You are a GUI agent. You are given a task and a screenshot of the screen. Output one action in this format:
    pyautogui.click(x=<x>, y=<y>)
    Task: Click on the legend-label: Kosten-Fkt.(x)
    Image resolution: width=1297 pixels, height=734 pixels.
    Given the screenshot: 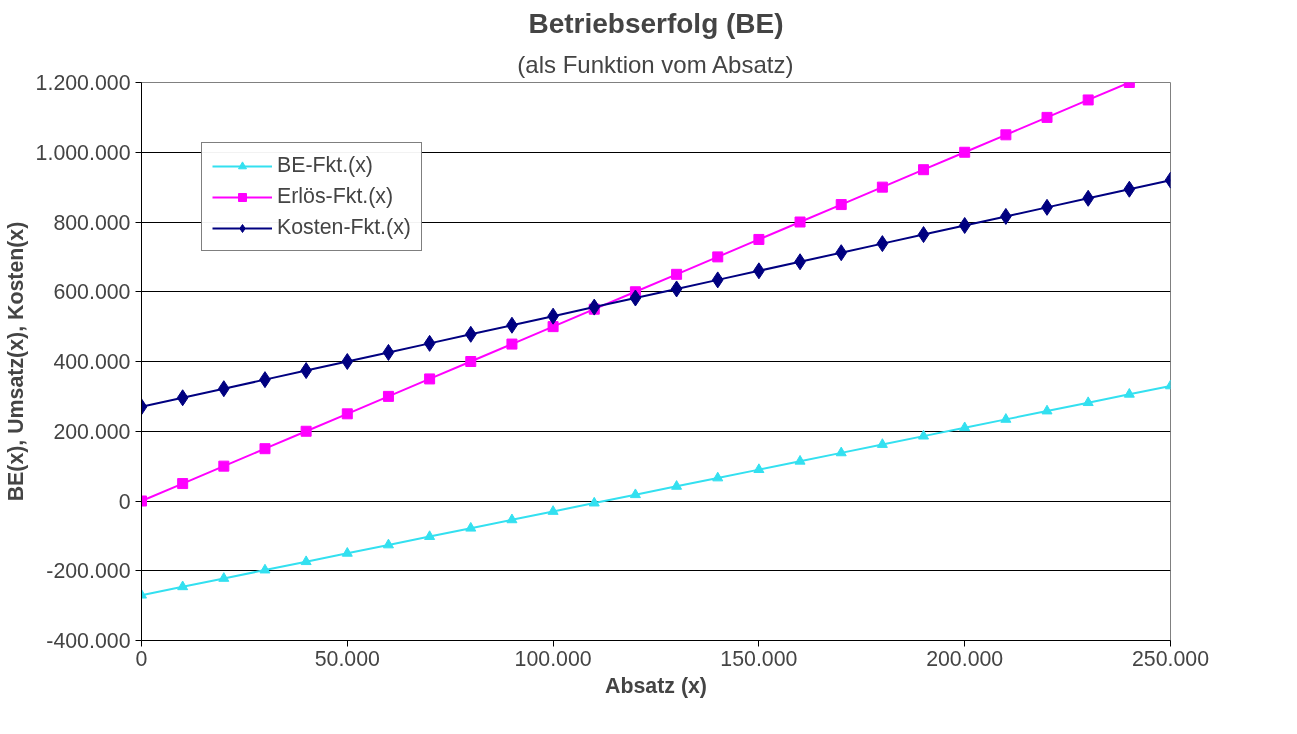 What is the action you would take?
    pyautogui.click(x=344, y=227)
    